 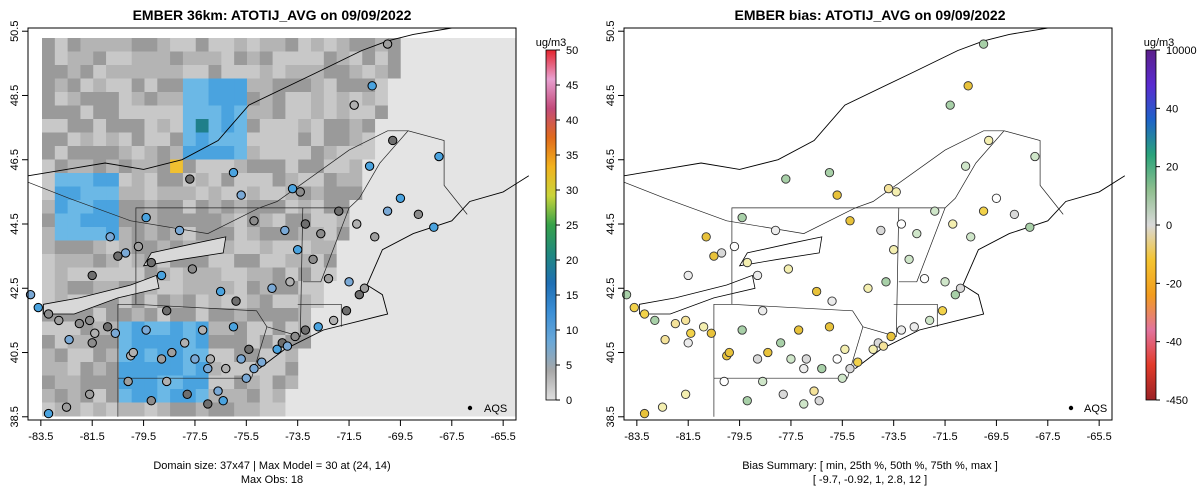 What do you see at coordinates (572, 156) in the screenshot?
I see `leftCbar-tick-label: 35` at bounding box center [572, 156].